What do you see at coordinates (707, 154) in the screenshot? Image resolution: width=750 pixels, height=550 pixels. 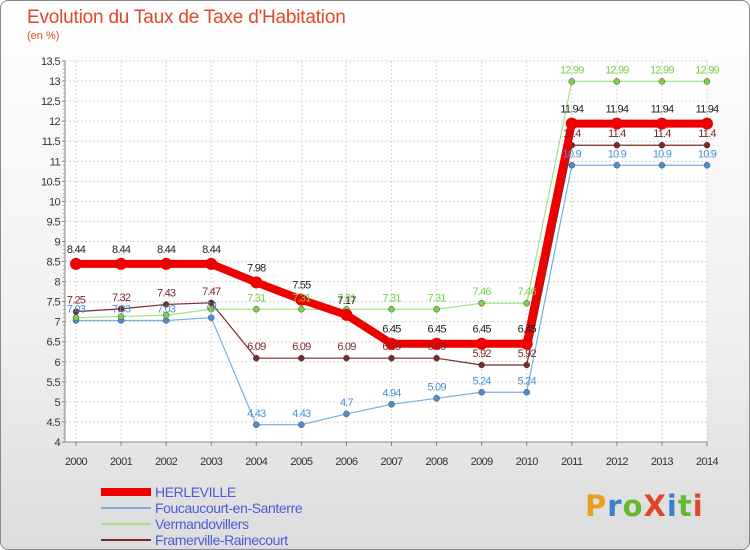 I see `data-label: 10.9` at bounding box center [707, 154].